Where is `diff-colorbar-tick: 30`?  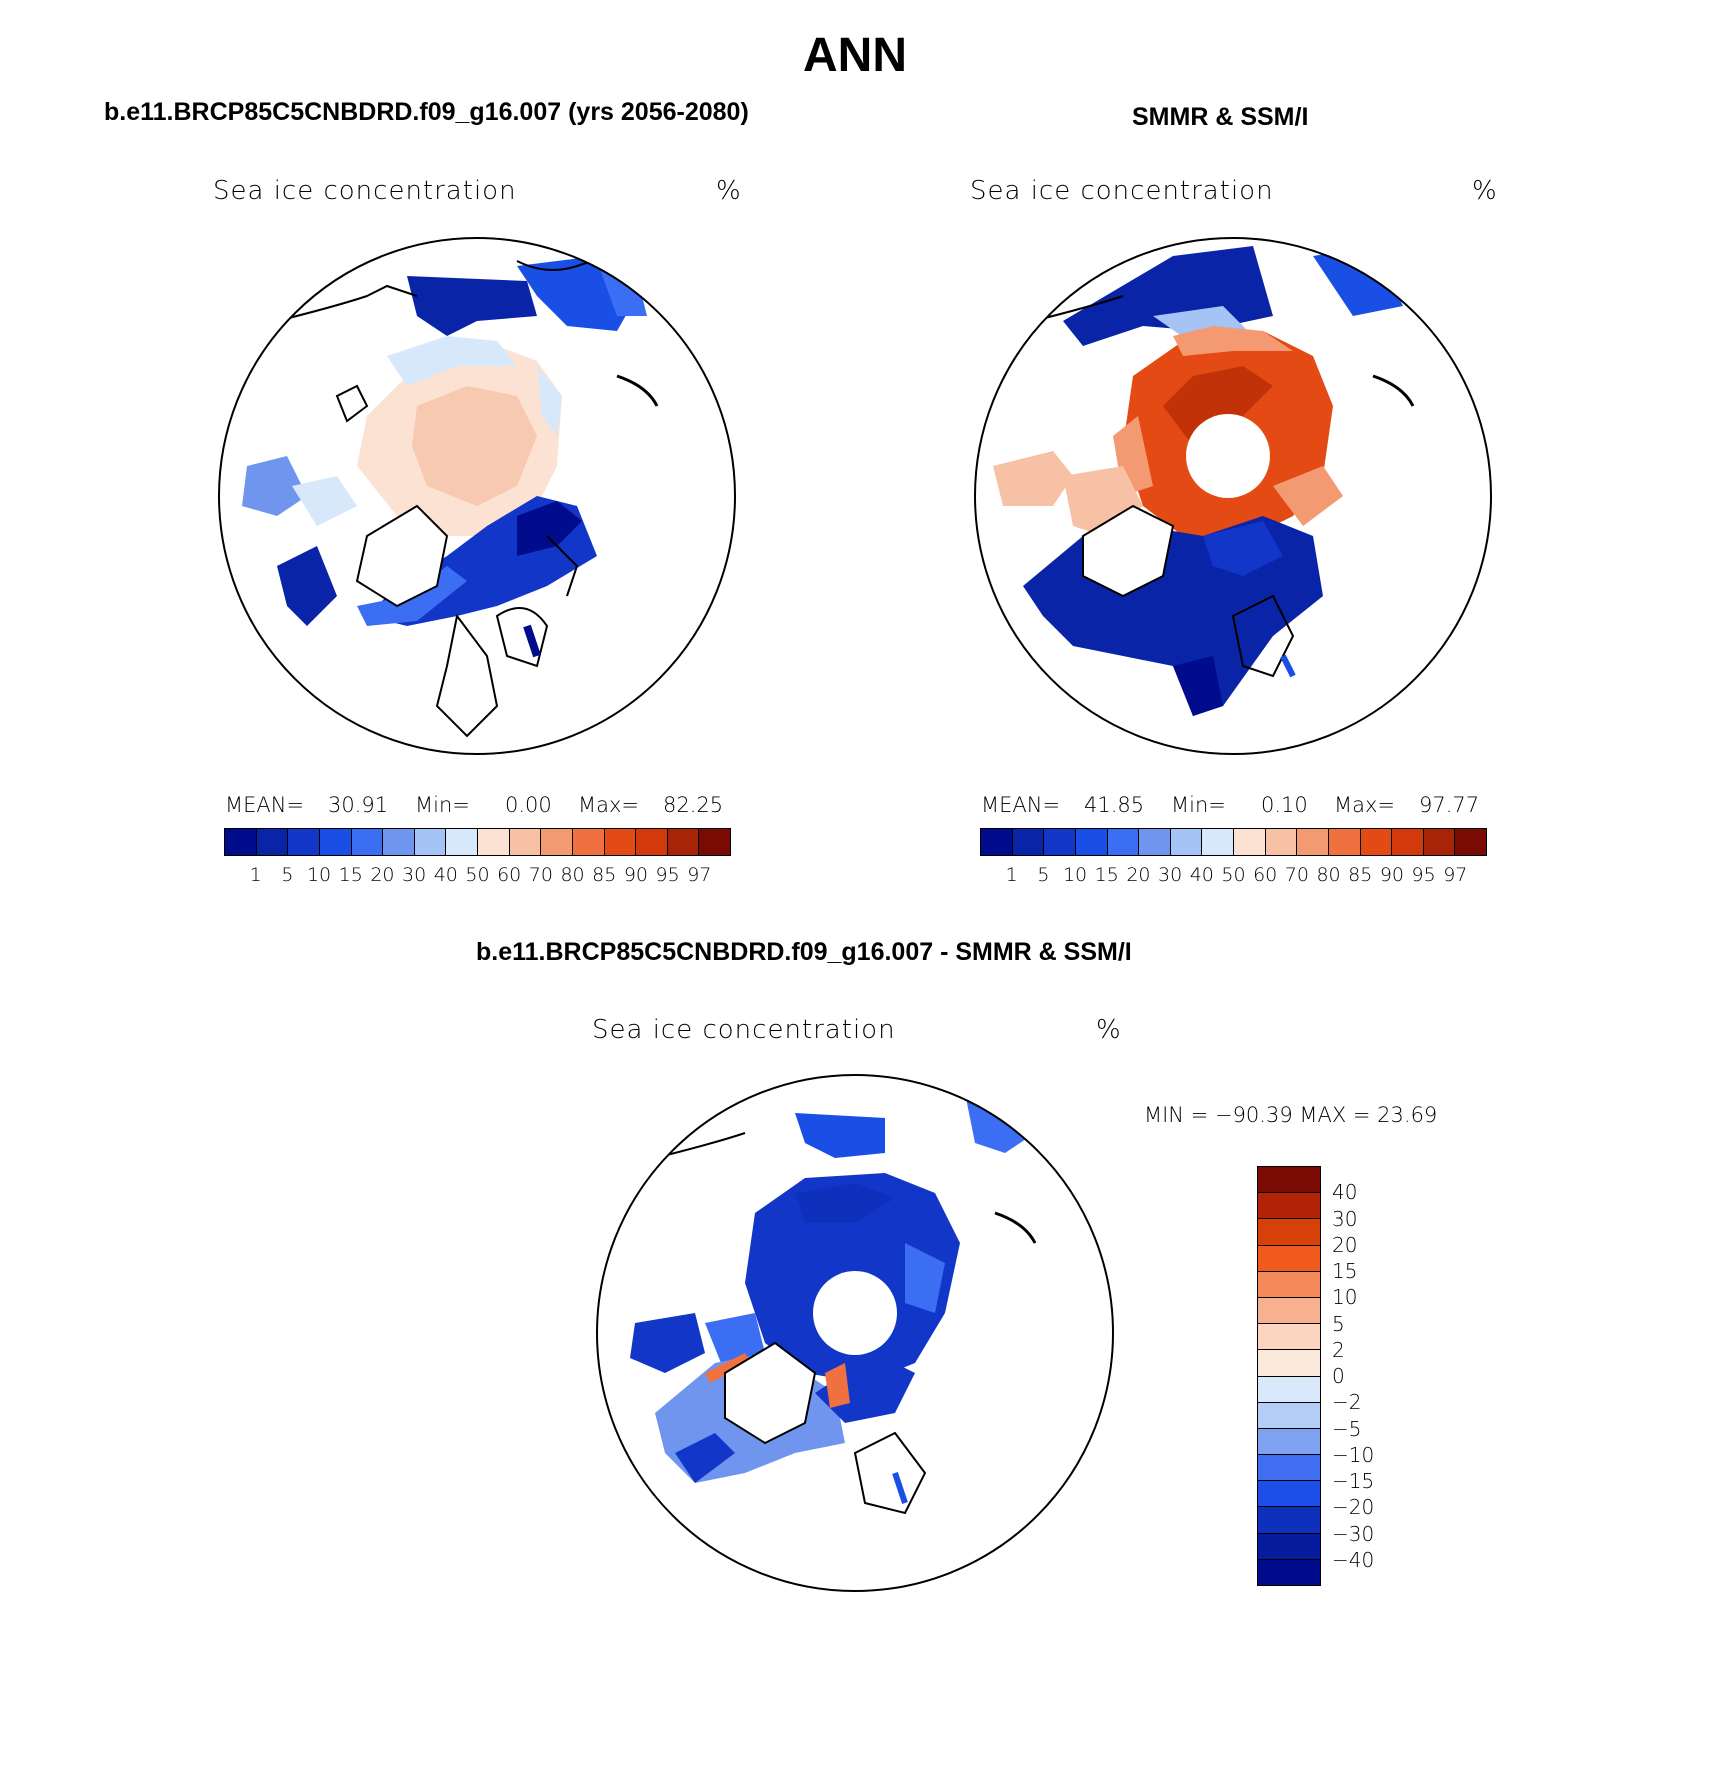
diff-colorbar-tick: 30 is located at coordinates (1345, 1218).